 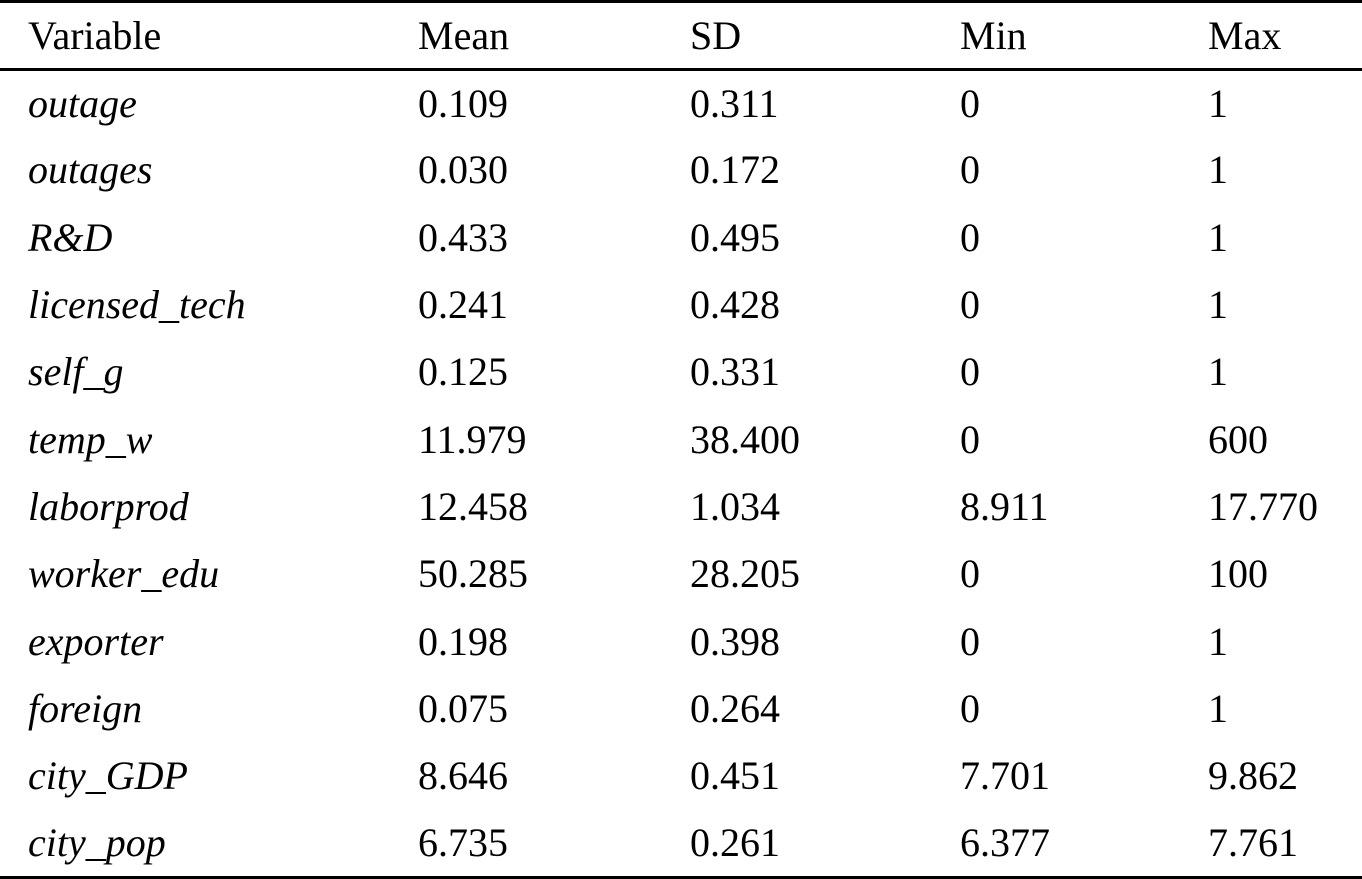 What do you see at coordinates (472, 439) in the screenshot?
I see `cell-mean: 11.979` at bounding box center [472, 439].